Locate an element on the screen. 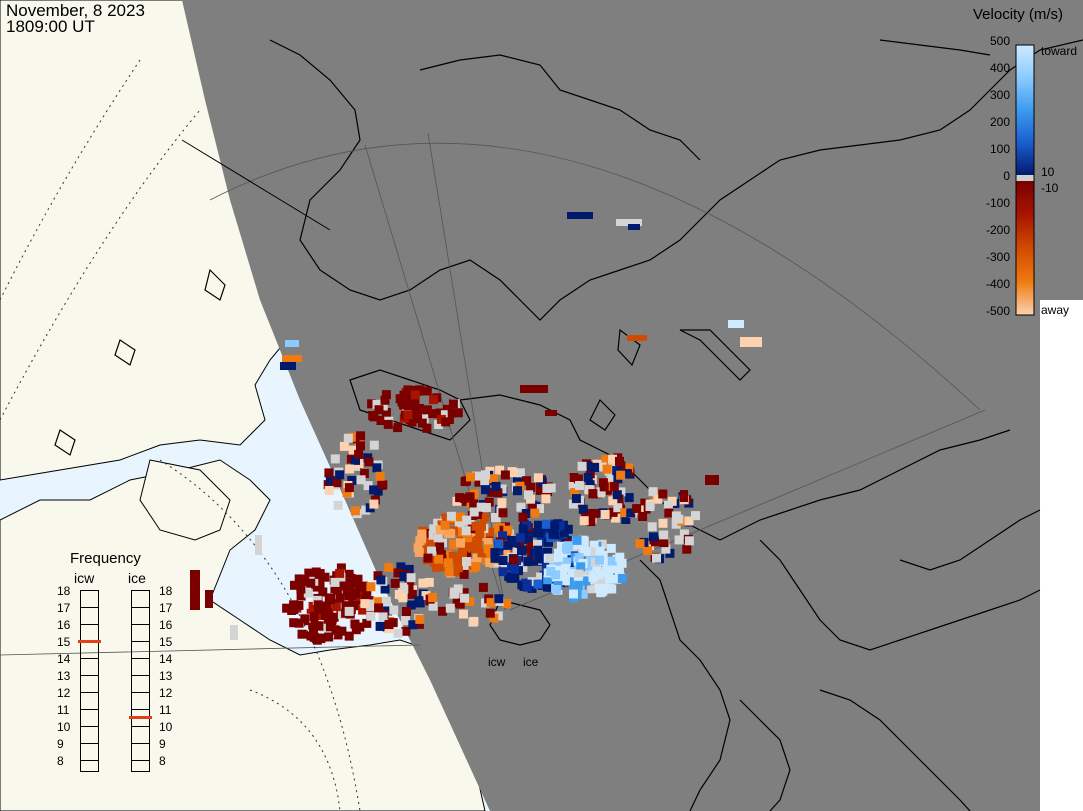  frequency-marker-icw is located at coordinates (89, 641).